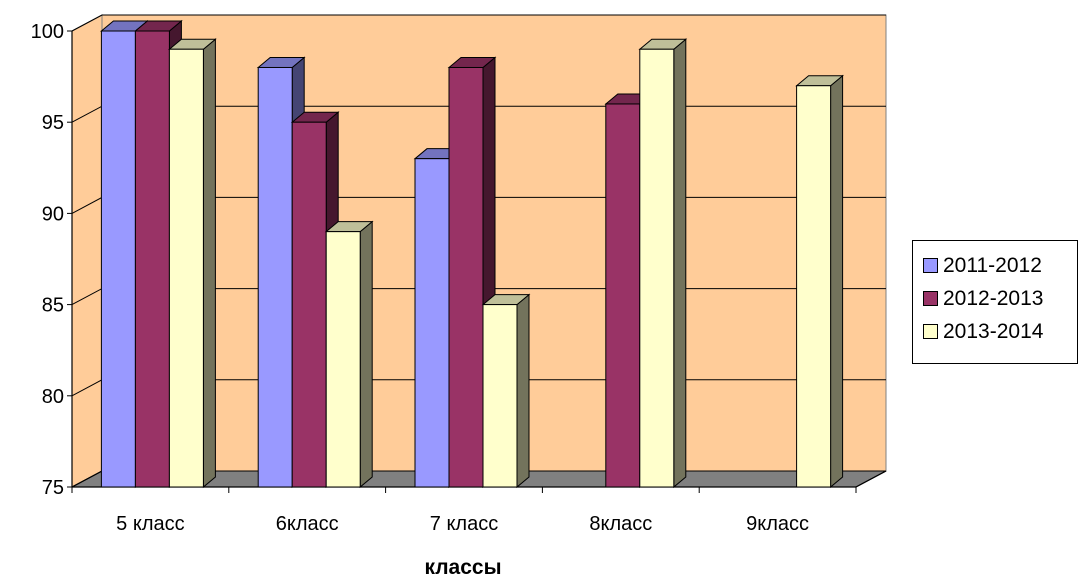  I want to click on y-tick-label: 75, so click(53, 488).